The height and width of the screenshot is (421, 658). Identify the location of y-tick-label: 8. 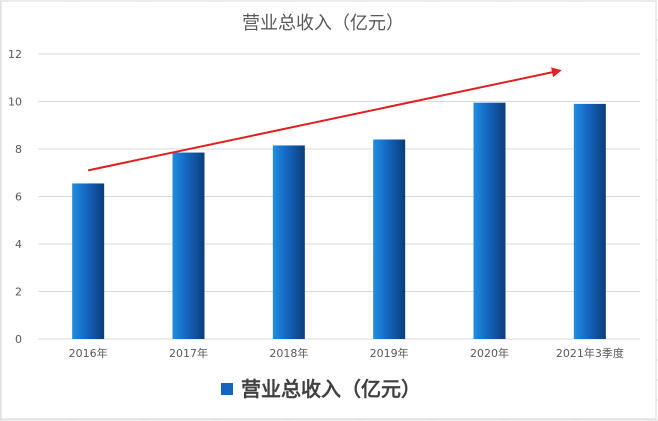
(18, 149).